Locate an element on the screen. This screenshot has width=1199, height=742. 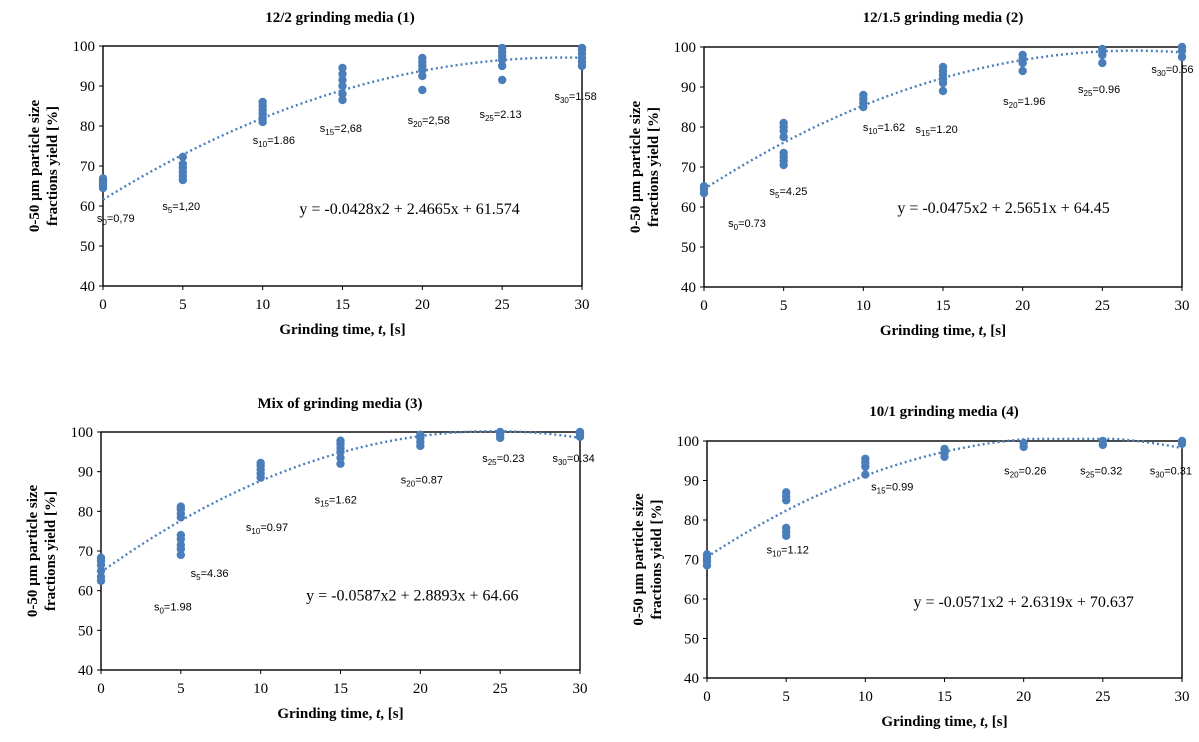
annotation-value: =1.20 is located at coordinates (944, 130).